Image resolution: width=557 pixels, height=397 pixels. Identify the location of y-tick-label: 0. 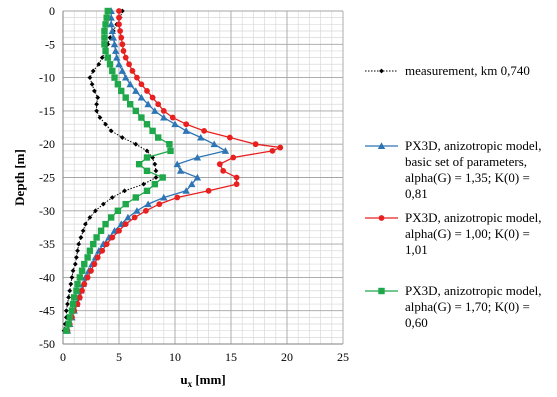
(52, 11).